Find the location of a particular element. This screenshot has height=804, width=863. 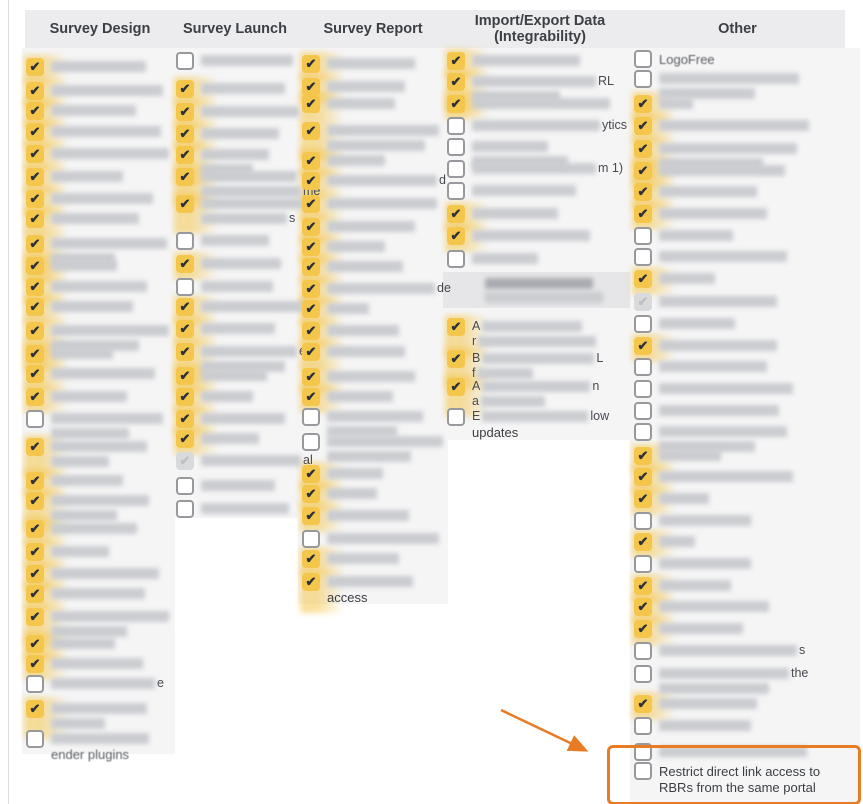

checkbox-row: m 1) is located at coordinates (535, 169).